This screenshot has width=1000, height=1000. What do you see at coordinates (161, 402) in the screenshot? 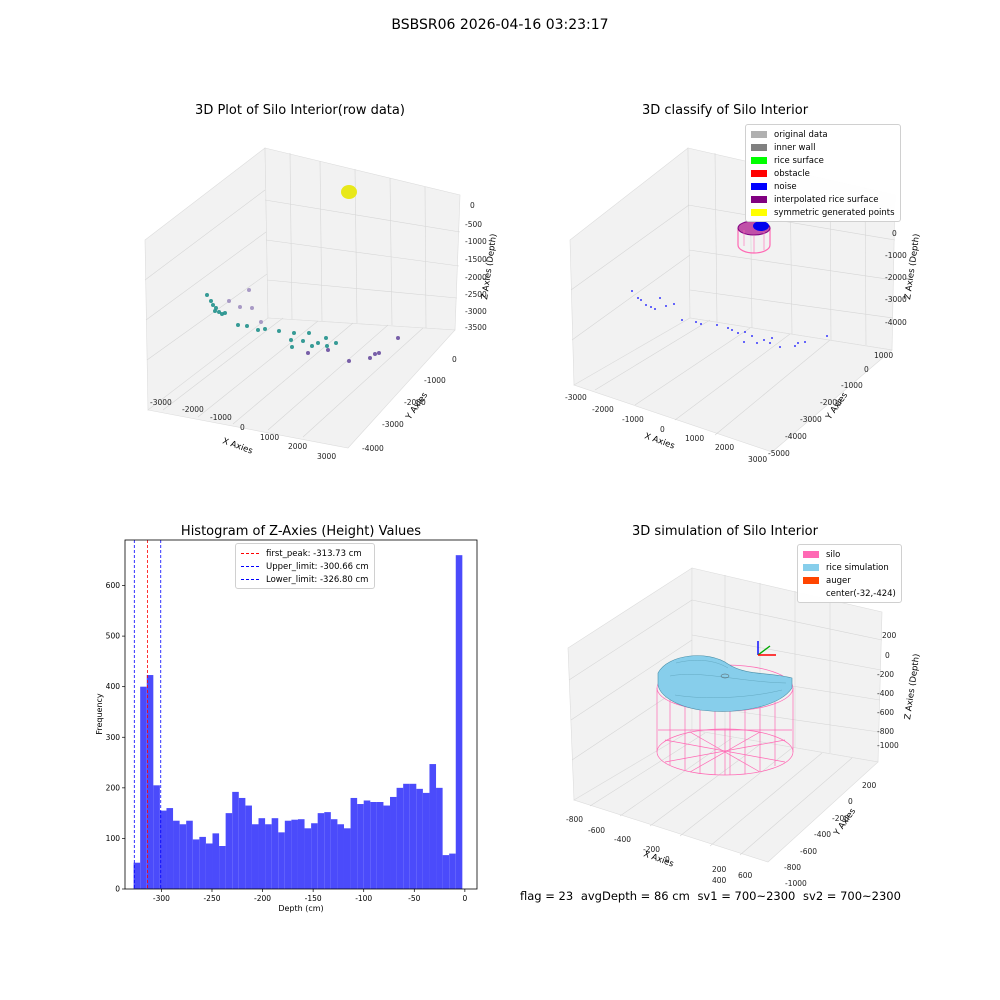
I see `panel1-xtick: -3000` at bounding box center [161, 402].